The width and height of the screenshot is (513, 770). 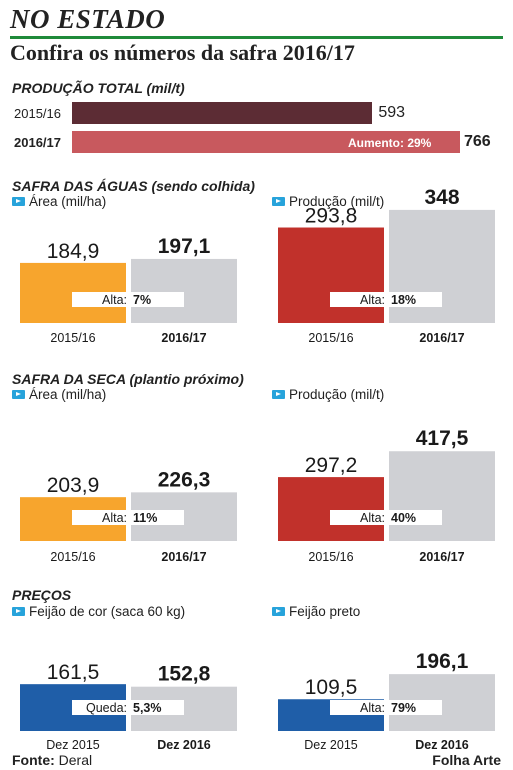 I want to click on legend-area-seca: Área (mil/ha), so click(x=59, y=394).